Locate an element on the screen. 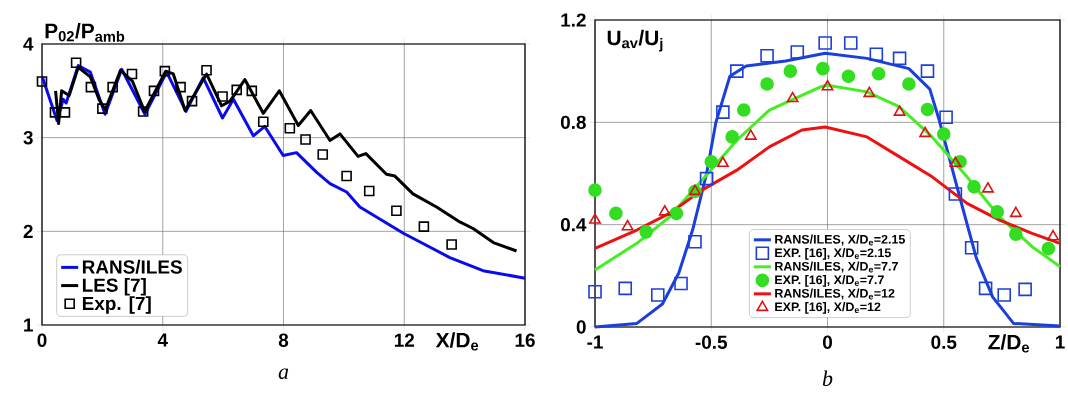 This screenshot has height=414, width=1068. x-tick-label: 8 is located at coordinates (283, 340).